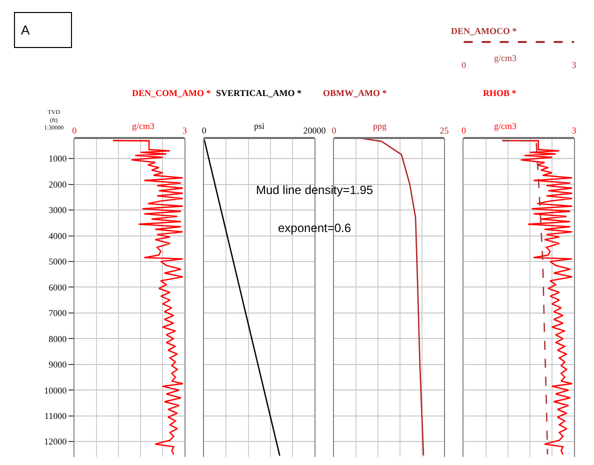 The width and height of the screenshot is (594, 465). I want to click on text: OBMW_AMO *, so click(355, 93).